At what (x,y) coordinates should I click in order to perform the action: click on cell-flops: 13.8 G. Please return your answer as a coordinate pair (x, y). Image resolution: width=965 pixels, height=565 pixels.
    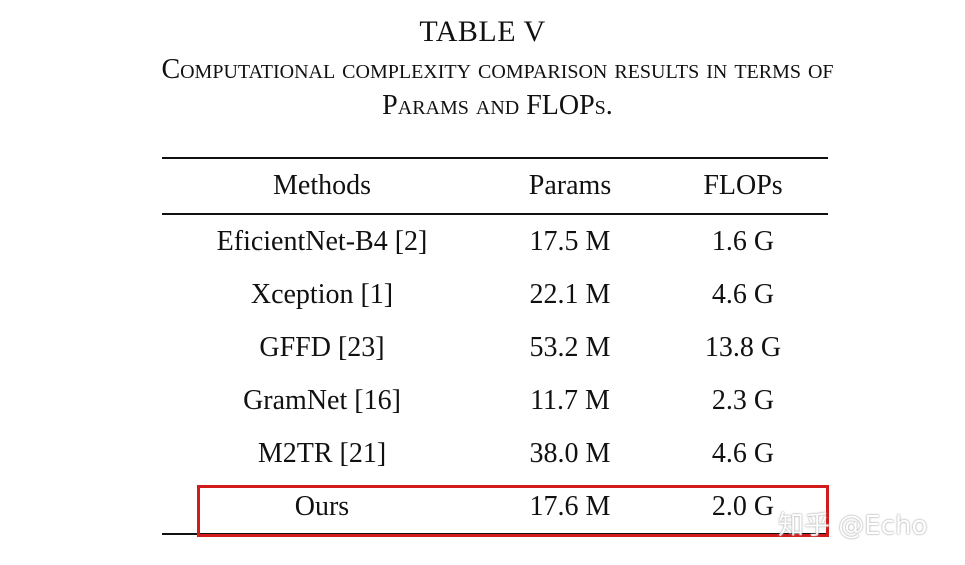
    Looking at the image, I should click on (743, 347).